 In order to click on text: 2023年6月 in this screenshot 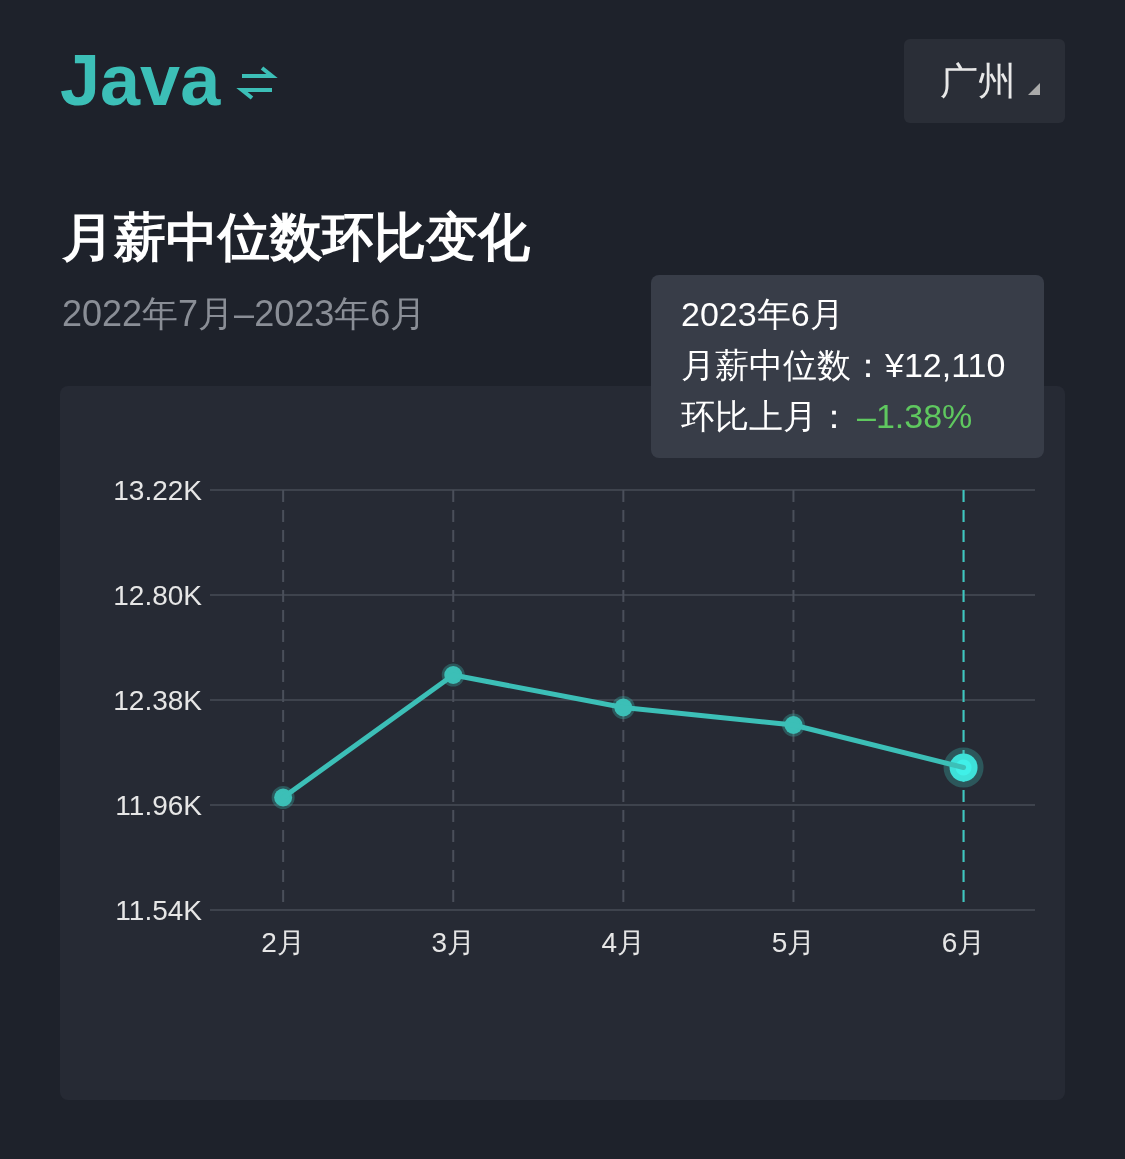, I will do `click(762, 314)`.